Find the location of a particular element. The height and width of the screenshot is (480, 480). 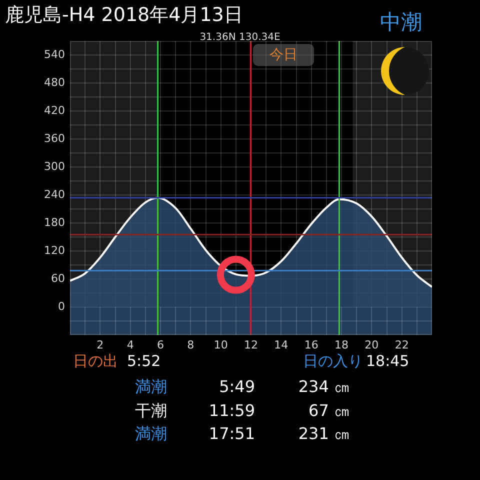

x-tick-label: 10 is located at coordinates (221, 345).